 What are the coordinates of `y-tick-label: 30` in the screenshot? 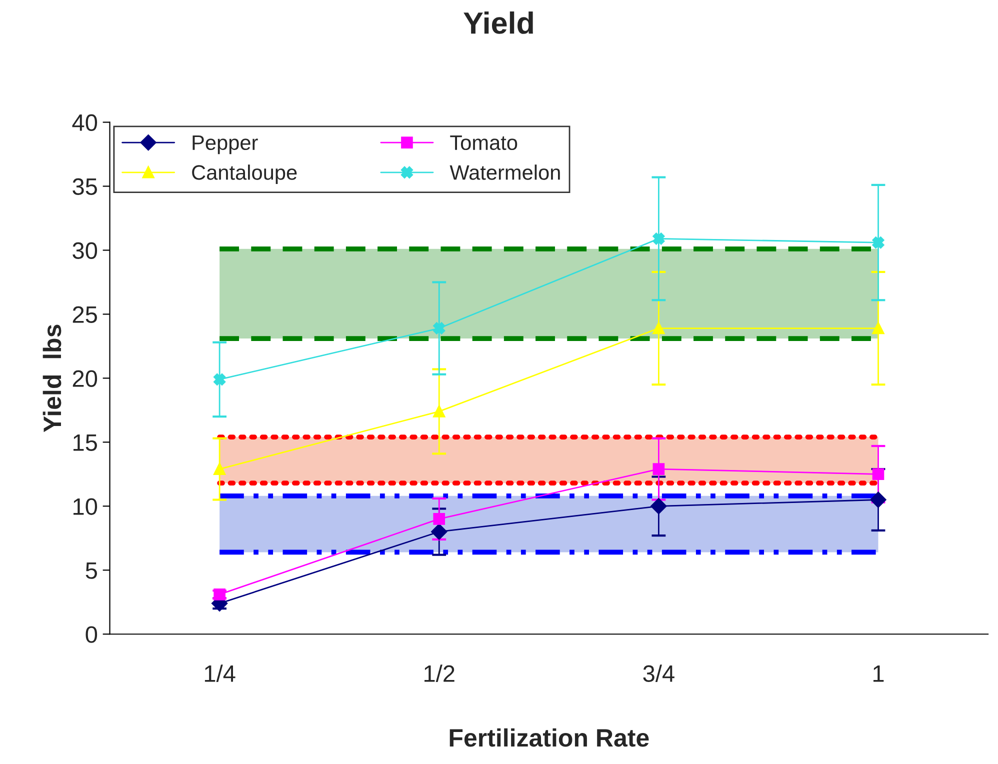 It's located at (85, 250).